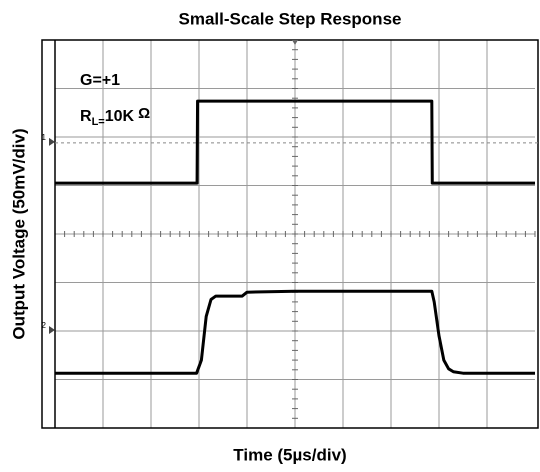  What do you see at coordinates (44, 325) in the screenshot?
I see `channel-label: 2` at bounding box center [44, 325].